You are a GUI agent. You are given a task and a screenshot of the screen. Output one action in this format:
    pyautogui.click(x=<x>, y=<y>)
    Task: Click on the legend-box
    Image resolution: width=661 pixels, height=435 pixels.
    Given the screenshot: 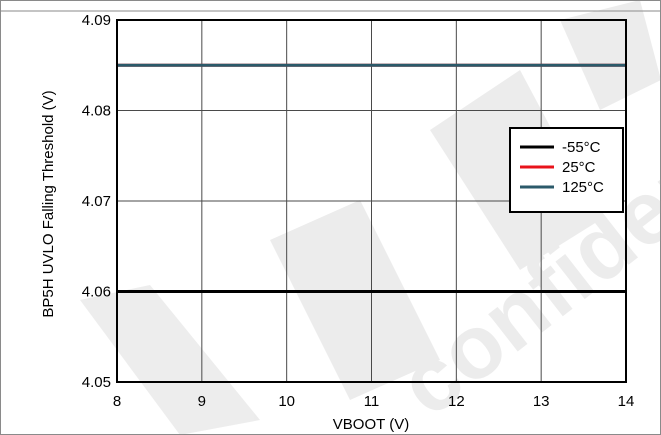 What is the action you would take?
    pyautogui.click(x=566, y=170)
    